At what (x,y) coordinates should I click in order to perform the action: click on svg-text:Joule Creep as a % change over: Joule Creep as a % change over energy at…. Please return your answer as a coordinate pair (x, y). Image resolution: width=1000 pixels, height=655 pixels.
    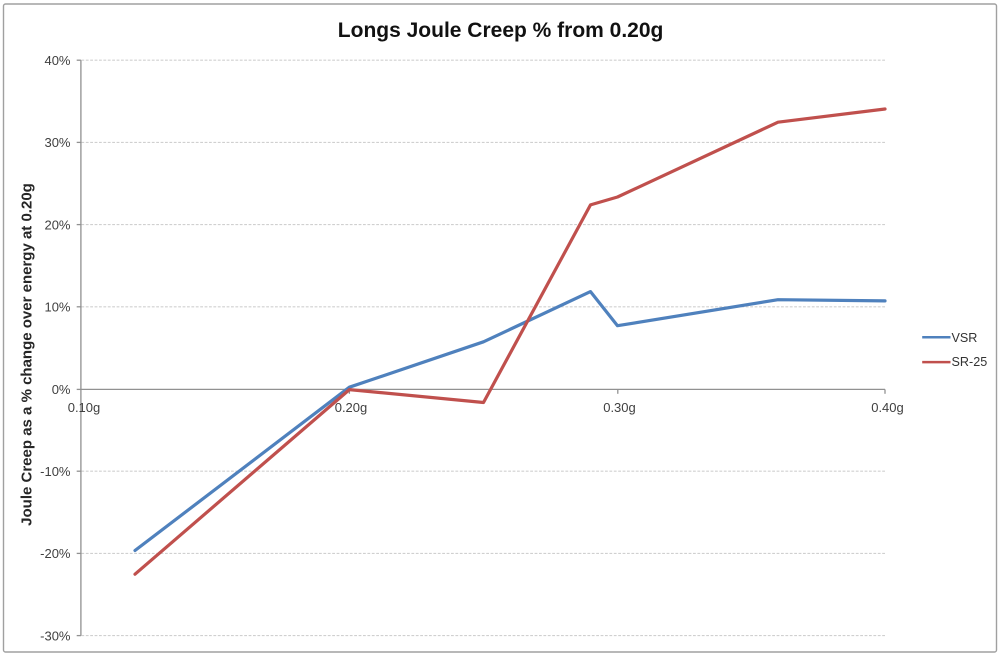
    Looking at the image, I should click on (27, 354).